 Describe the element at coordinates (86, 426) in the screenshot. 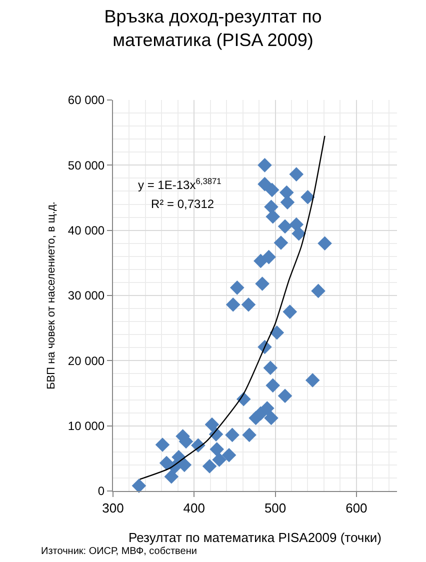

I see `y-tick-label: 10 000` at that location.